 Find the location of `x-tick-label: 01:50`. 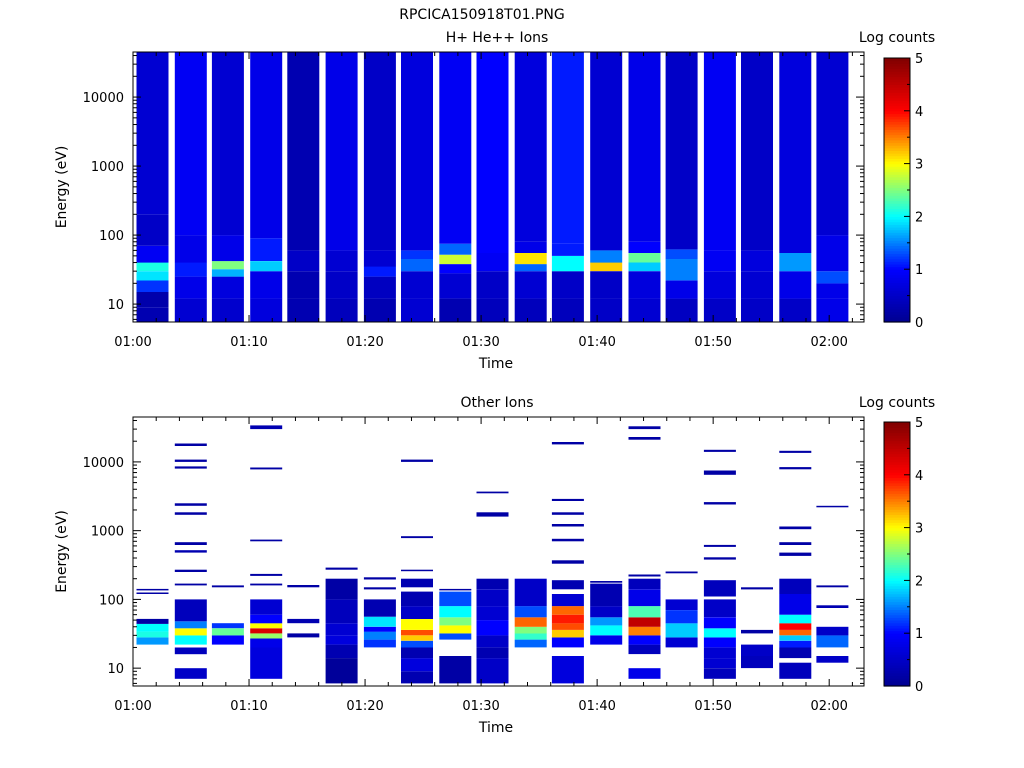

x-tick-label: 01:50 is located at coordinates (712, 342).